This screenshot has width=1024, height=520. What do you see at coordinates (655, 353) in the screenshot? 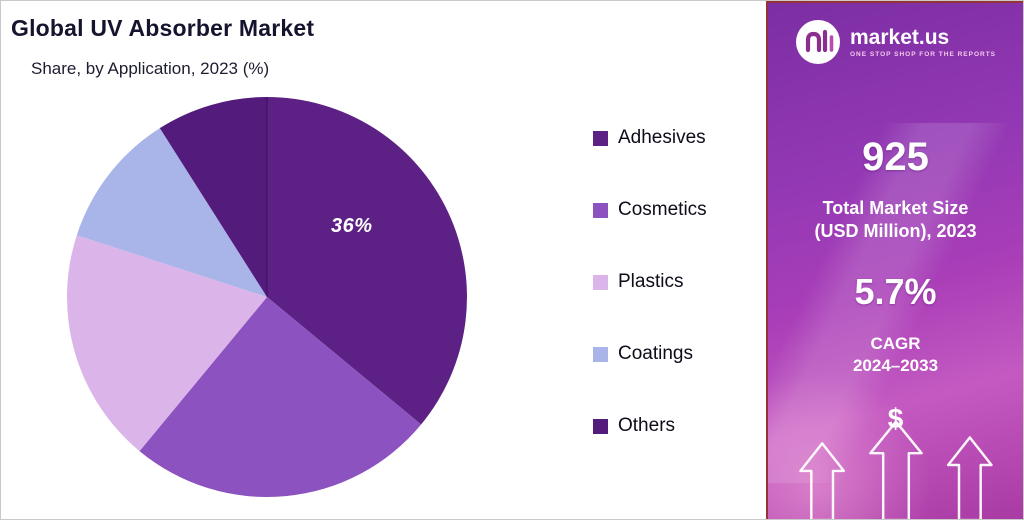
I see `legend-label: Coatings` at bounding box center [655, 353].